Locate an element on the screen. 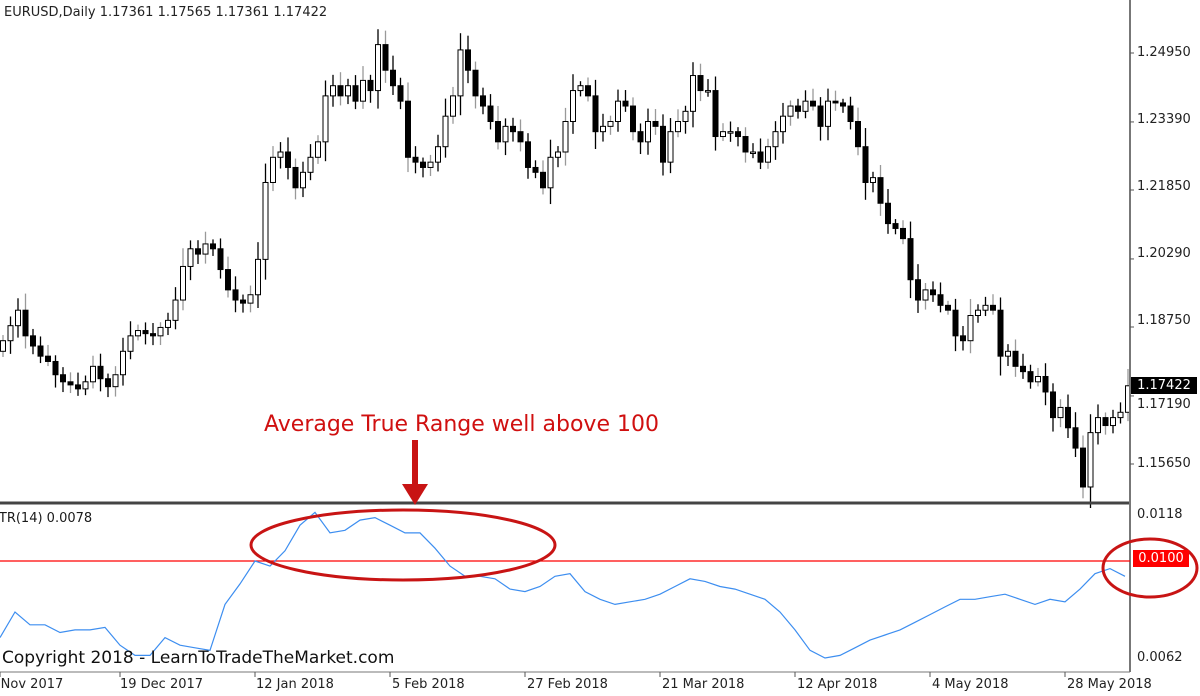  date-tick-label: 5 Feb 2018 is located at coordinates (428, 684).